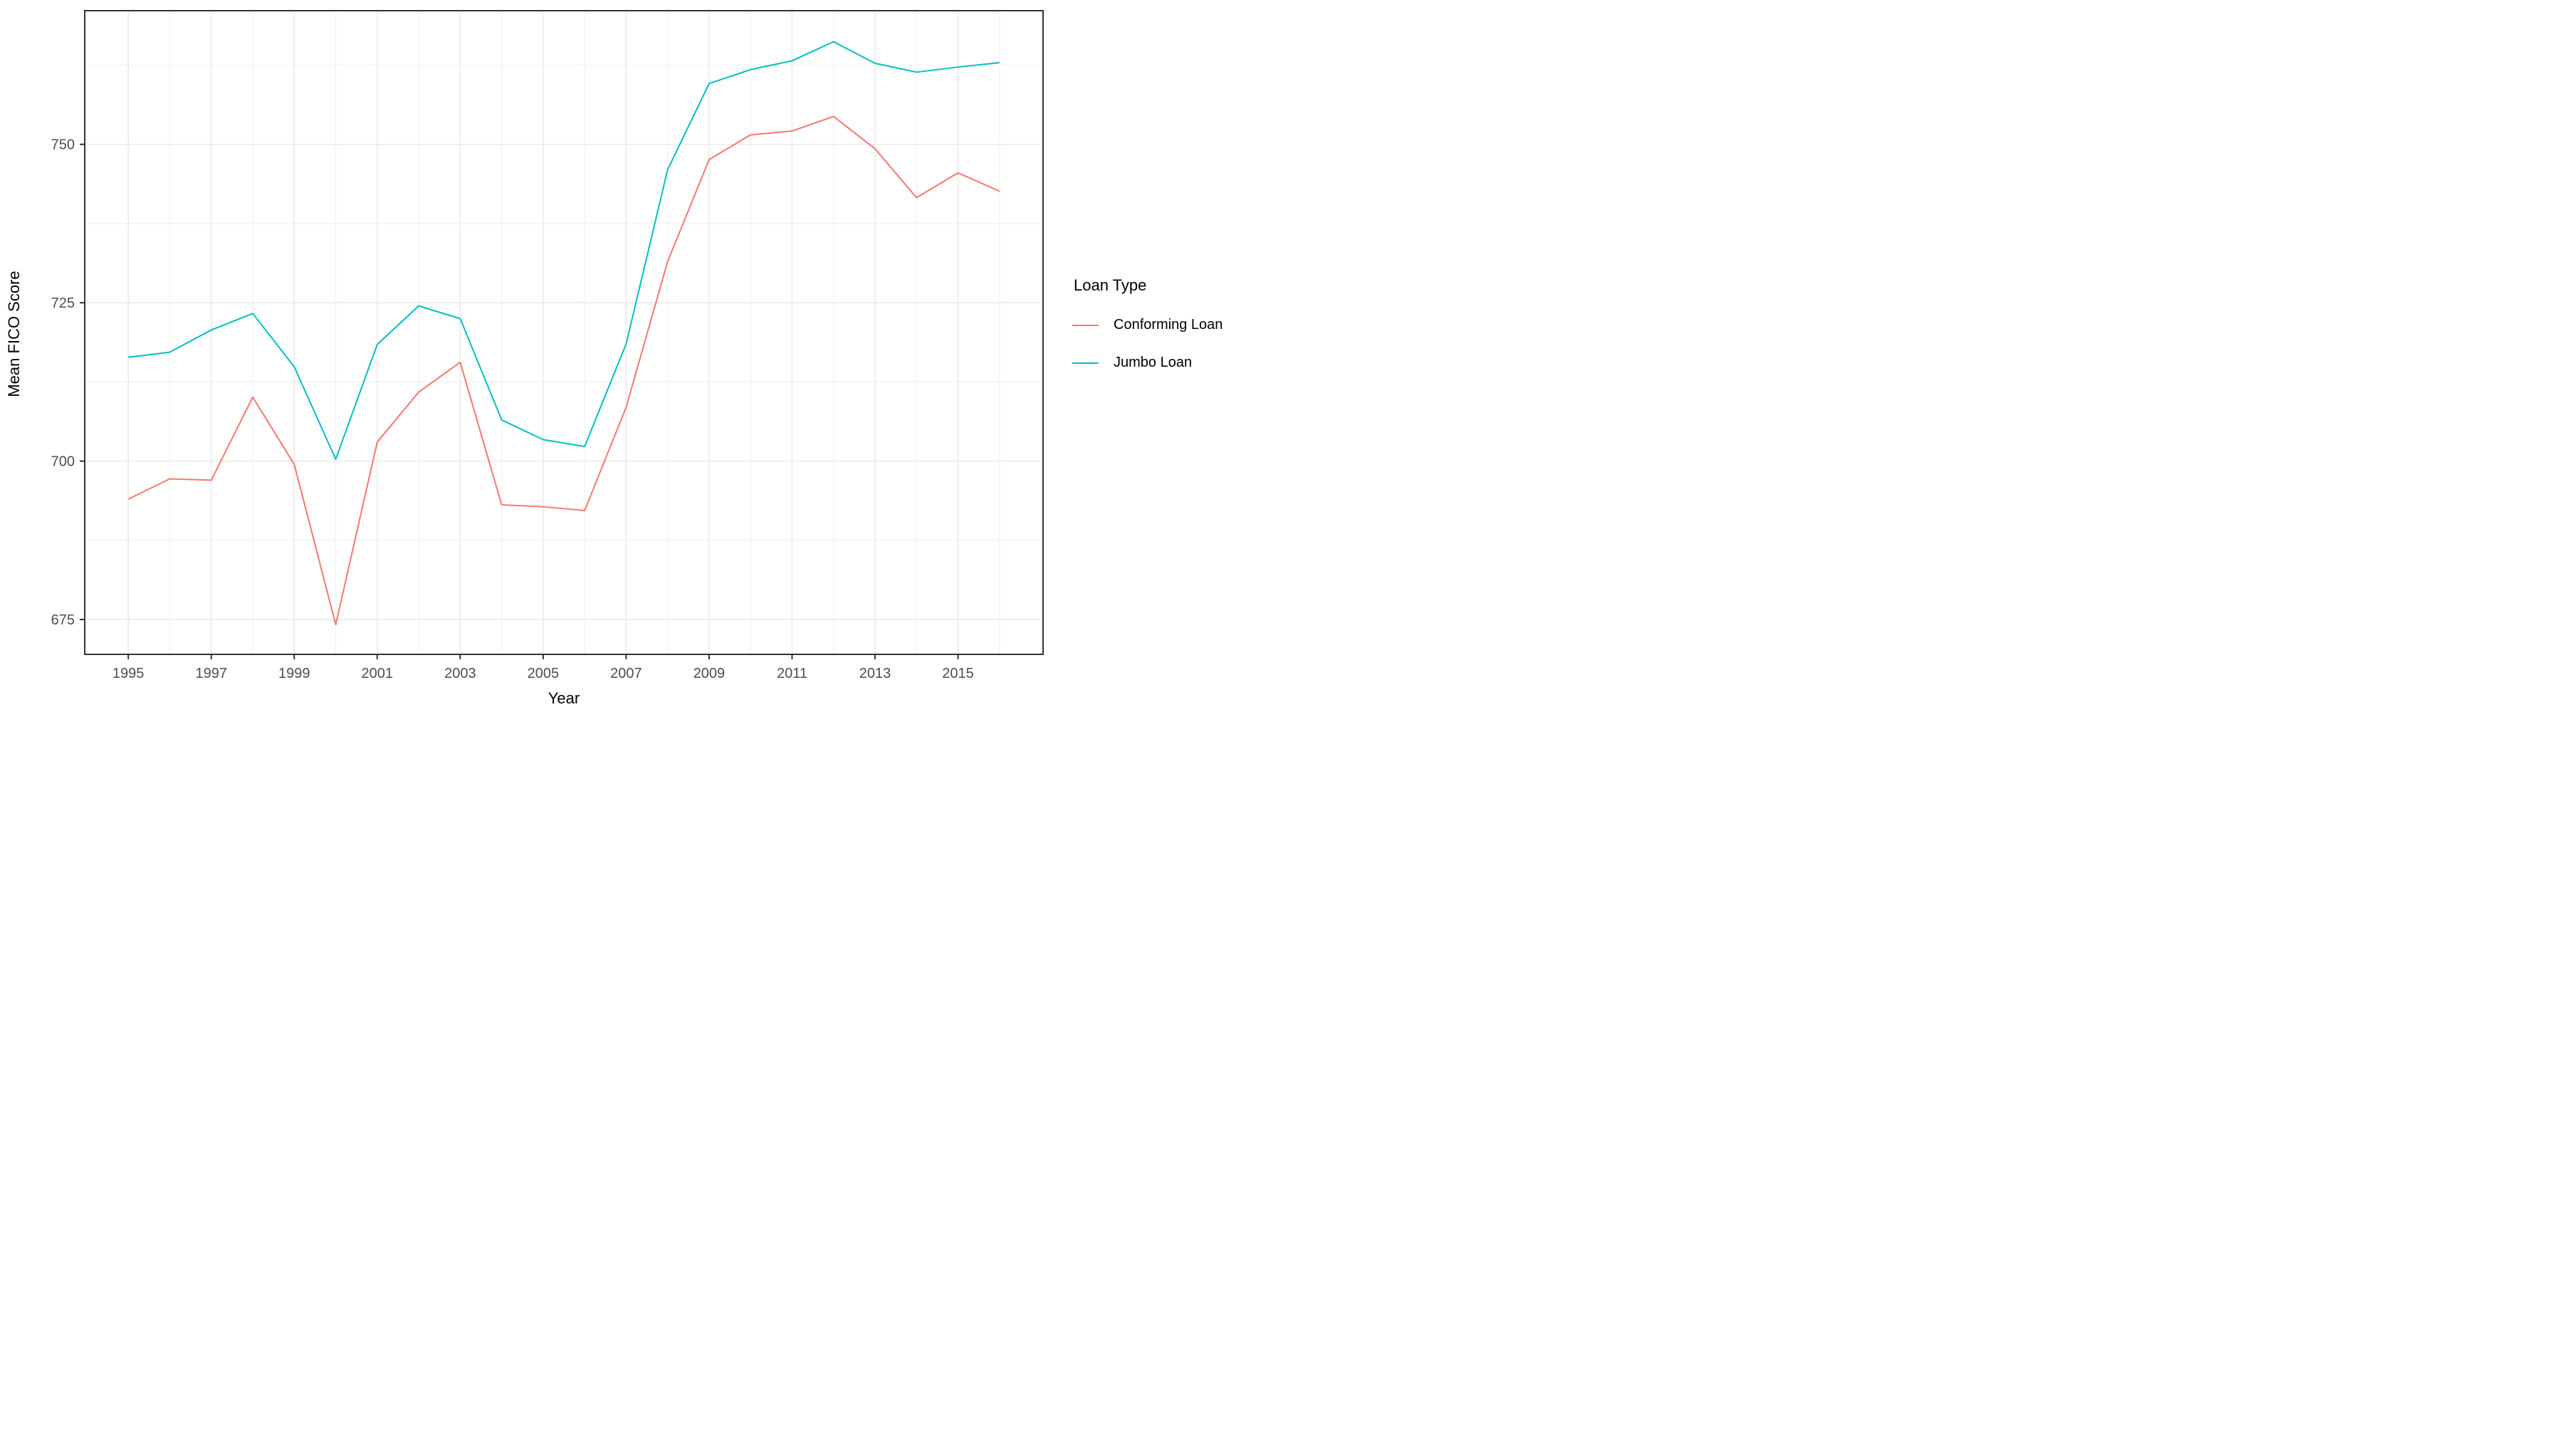 The height and width of the screenshot is (1444, 2576). Describe the element at coordinates (709, 673) in the screenshot. I see `x-tick-label: 2009` at that location.